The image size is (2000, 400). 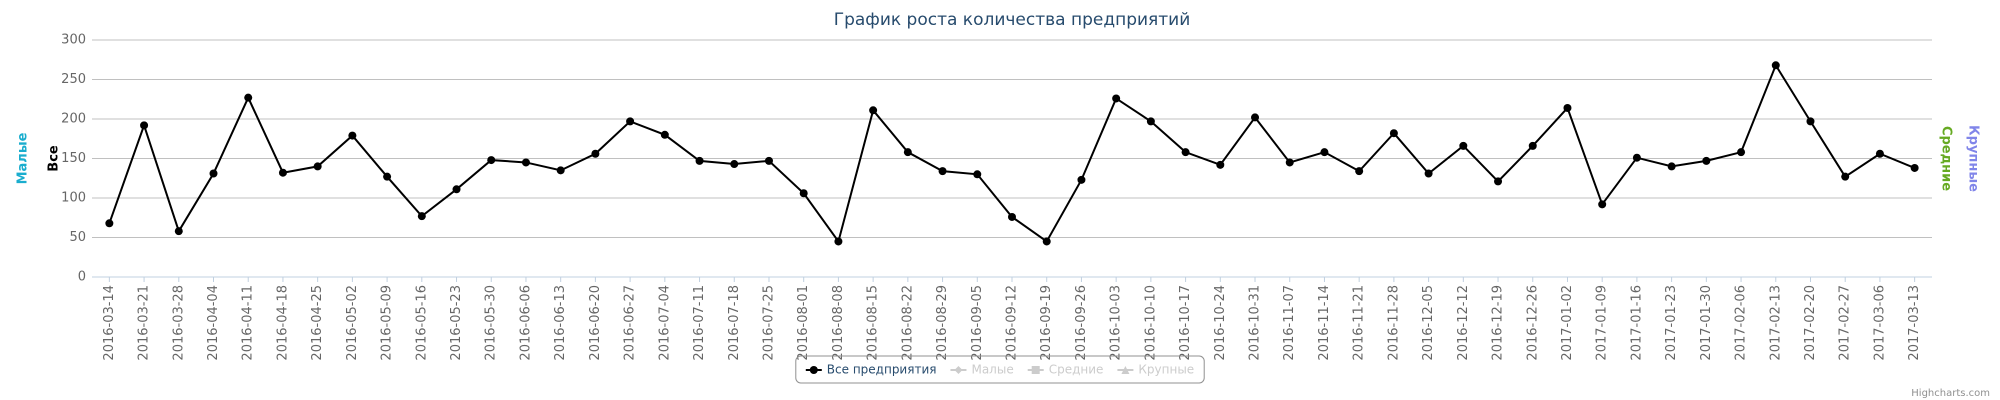 I want to click on x-tick-label: 2017-02-06, so click(x=1741, y=323).